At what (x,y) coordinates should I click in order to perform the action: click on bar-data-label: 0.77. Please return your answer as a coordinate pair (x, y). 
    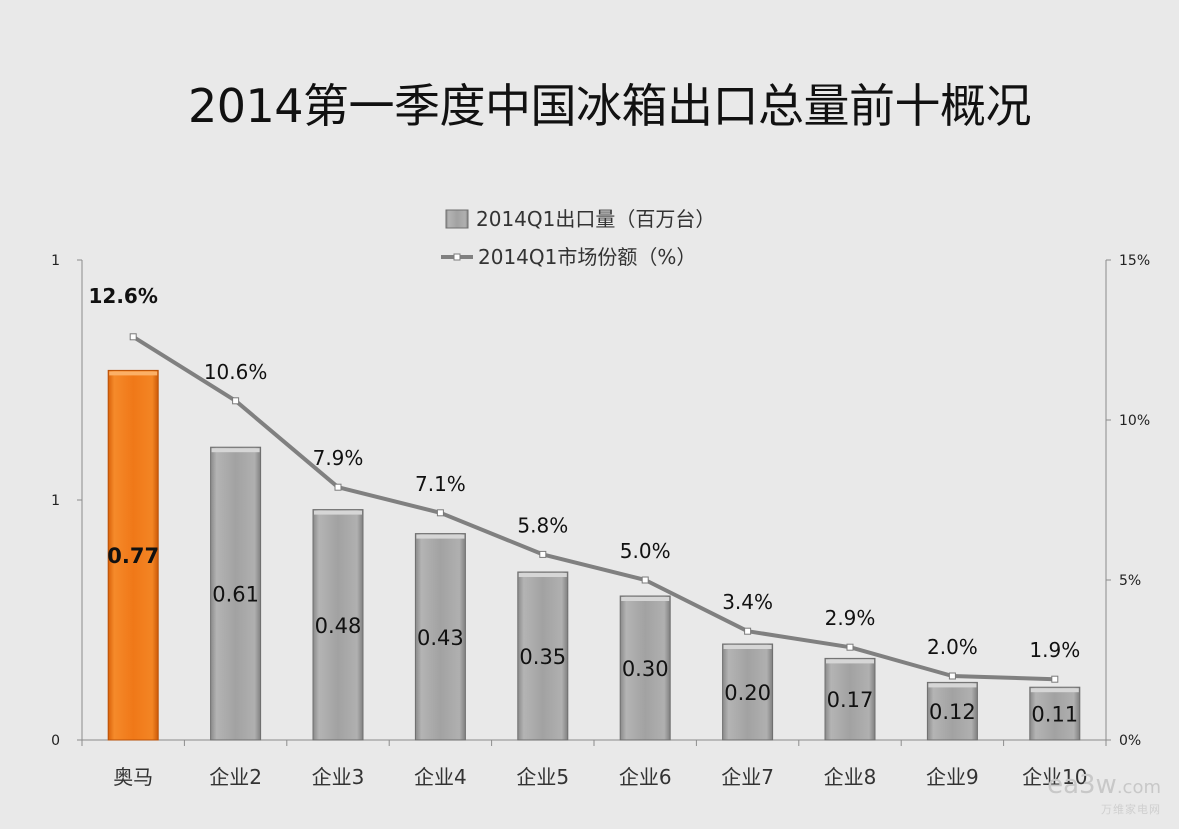
    Looking at the image, I should click on (133, 556).